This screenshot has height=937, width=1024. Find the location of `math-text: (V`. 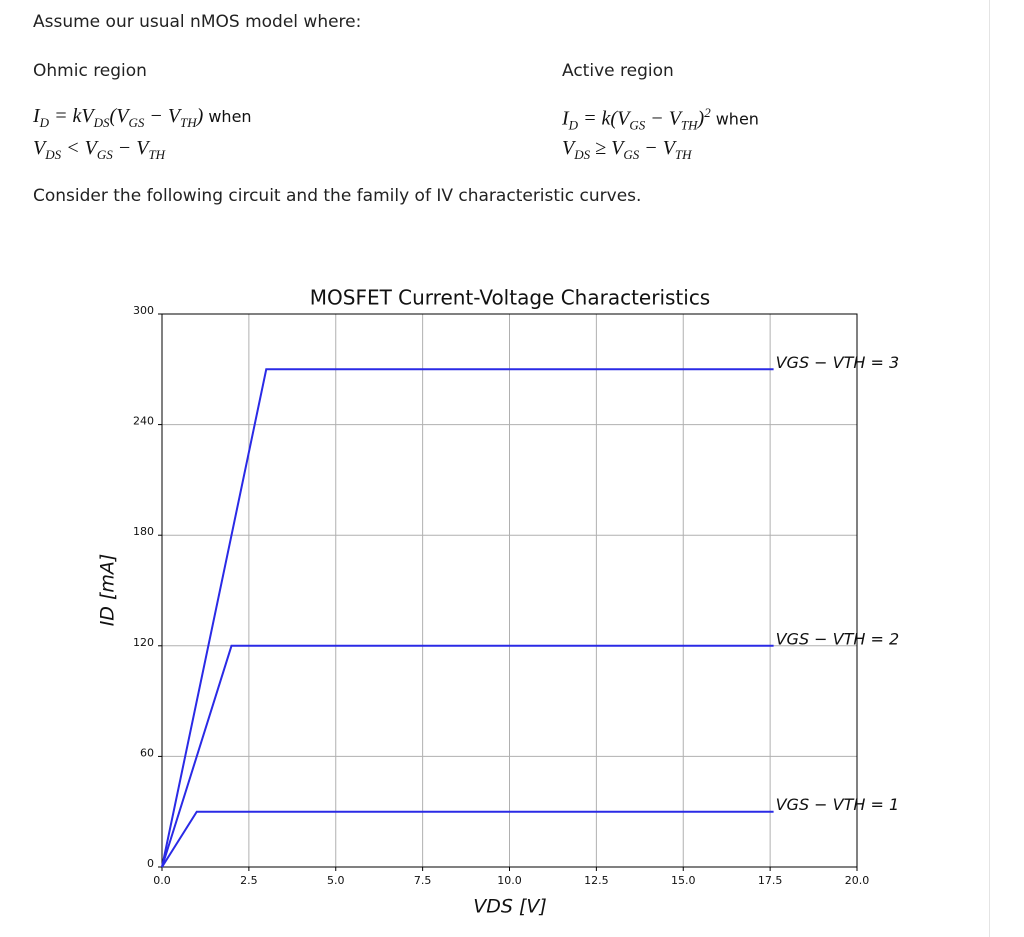

math-text: (V is located at coordinates (119, 116).